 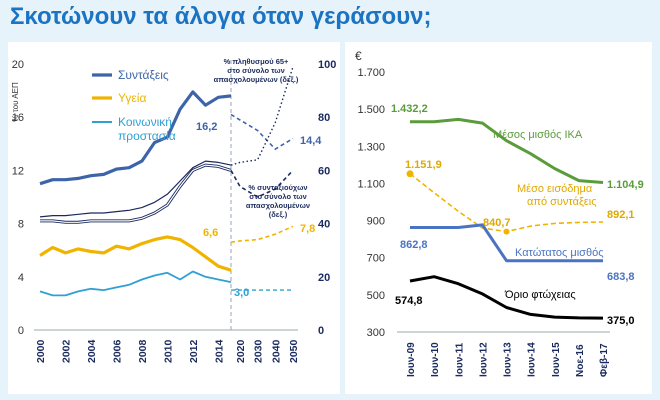 What do you see at coordinates (414, 245) in the screenshot?
I see `value-label-min-start: 862,8` at bounding box center [414, 245].